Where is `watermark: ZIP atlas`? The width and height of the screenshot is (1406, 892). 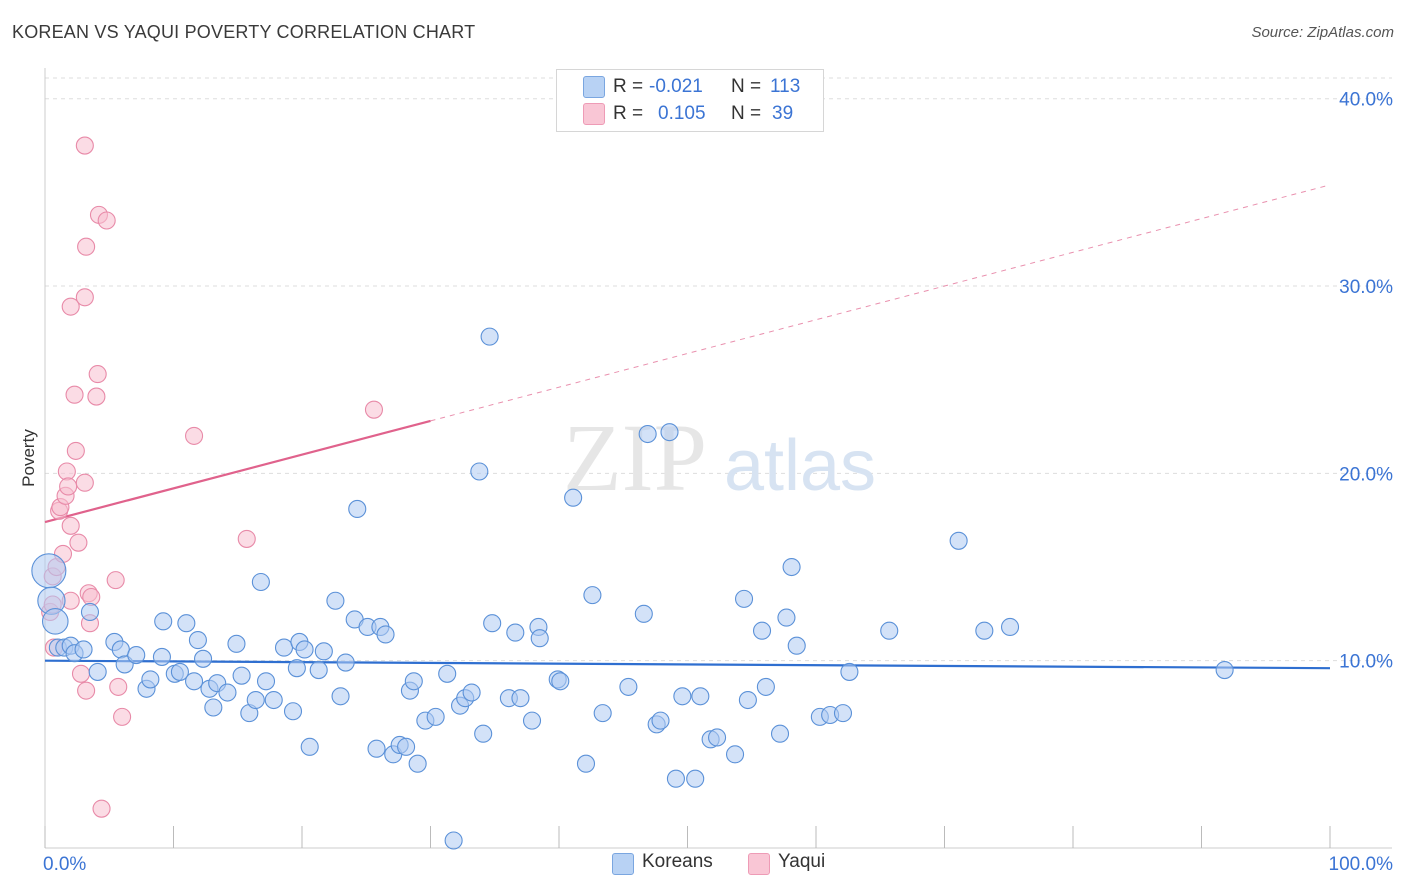 watermark: ZIP atlas is located at coordinates (719, 457).